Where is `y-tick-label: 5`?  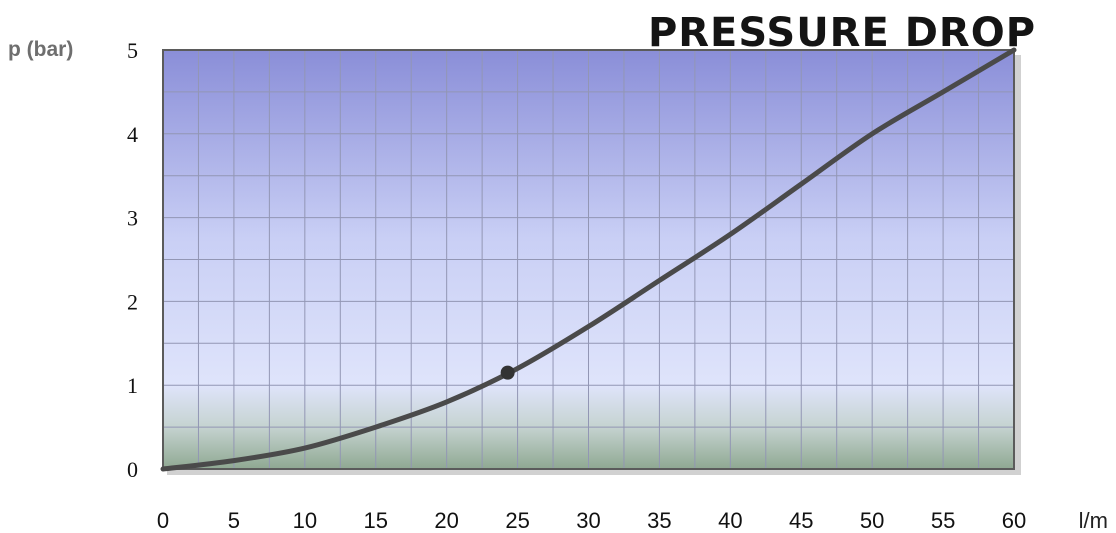 y-tick-label: 5 is located at coordinates (132, 50).